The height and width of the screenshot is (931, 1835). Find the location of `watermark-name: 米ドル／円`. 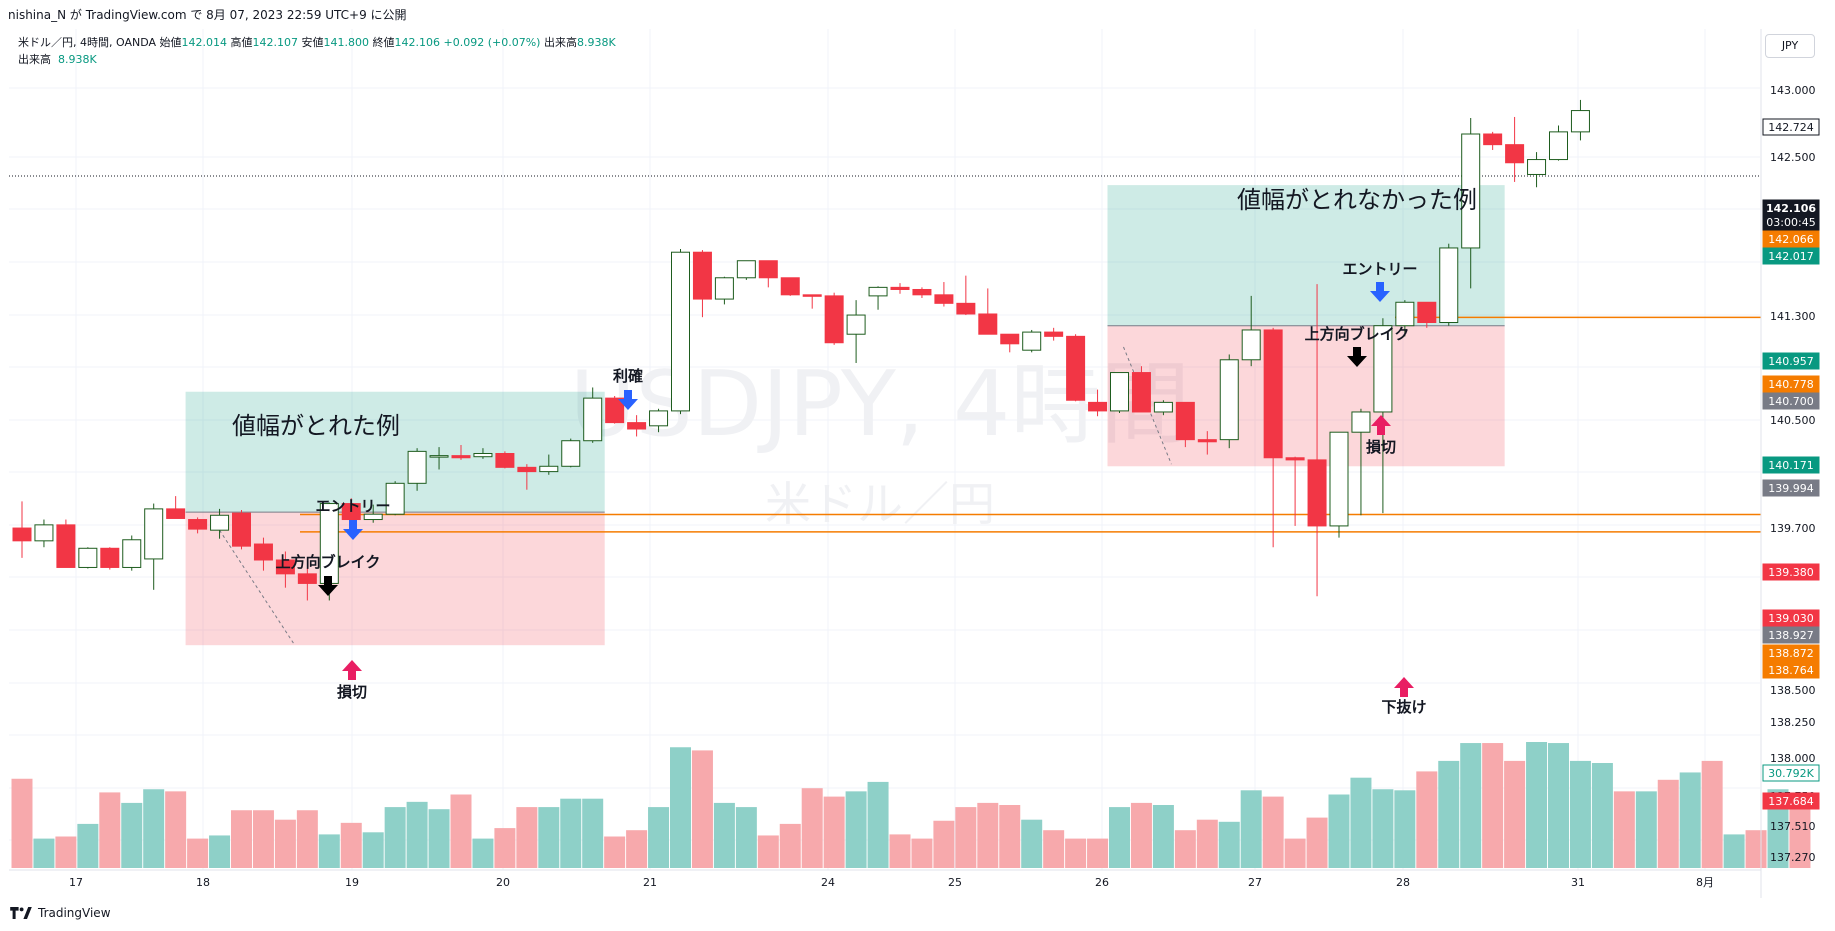

watermark-name: 米ドル／円 is located at coordinates (880, 504).